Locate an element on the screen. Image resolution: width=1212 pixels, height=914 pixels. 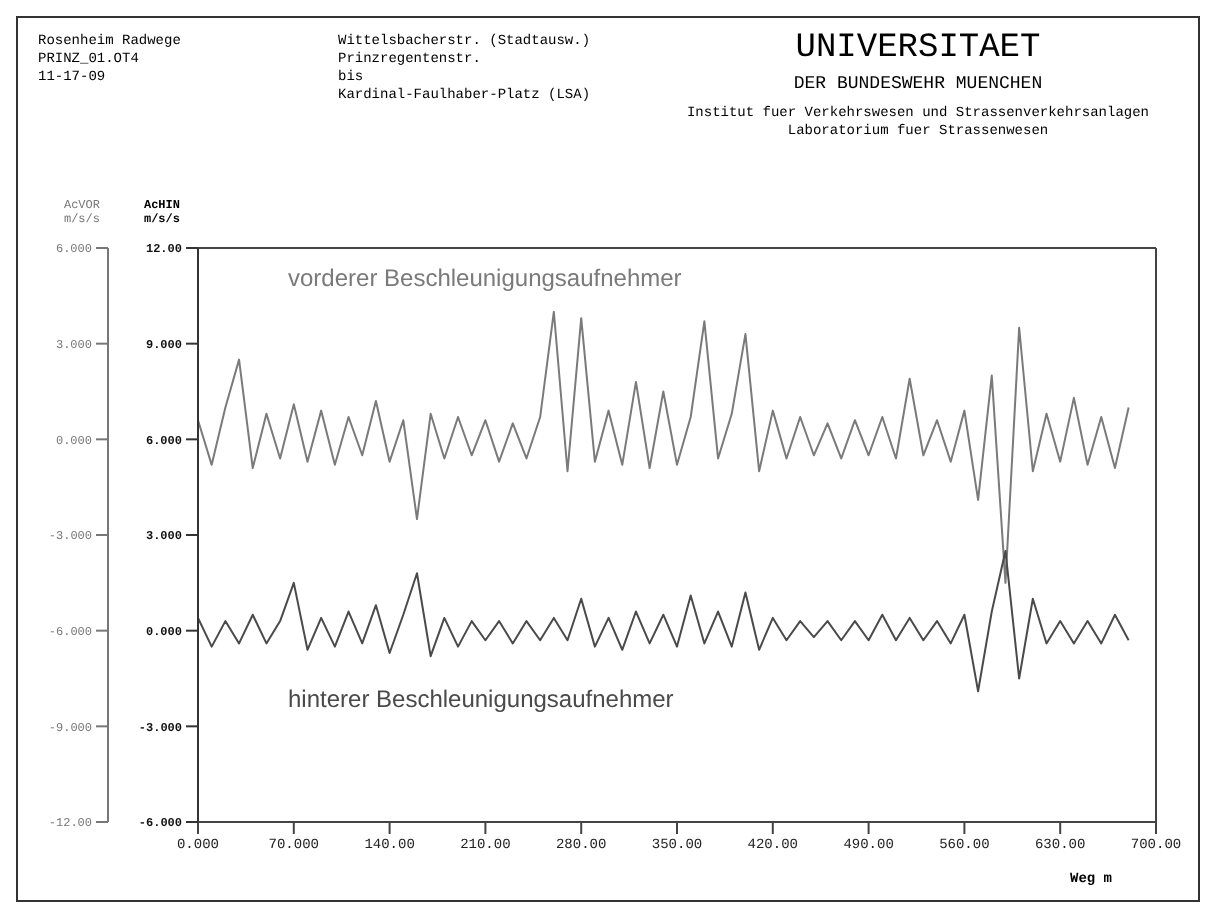
series-label: hinterer Beschleunigungsaufnehmer is located at coordinates (481, 698).